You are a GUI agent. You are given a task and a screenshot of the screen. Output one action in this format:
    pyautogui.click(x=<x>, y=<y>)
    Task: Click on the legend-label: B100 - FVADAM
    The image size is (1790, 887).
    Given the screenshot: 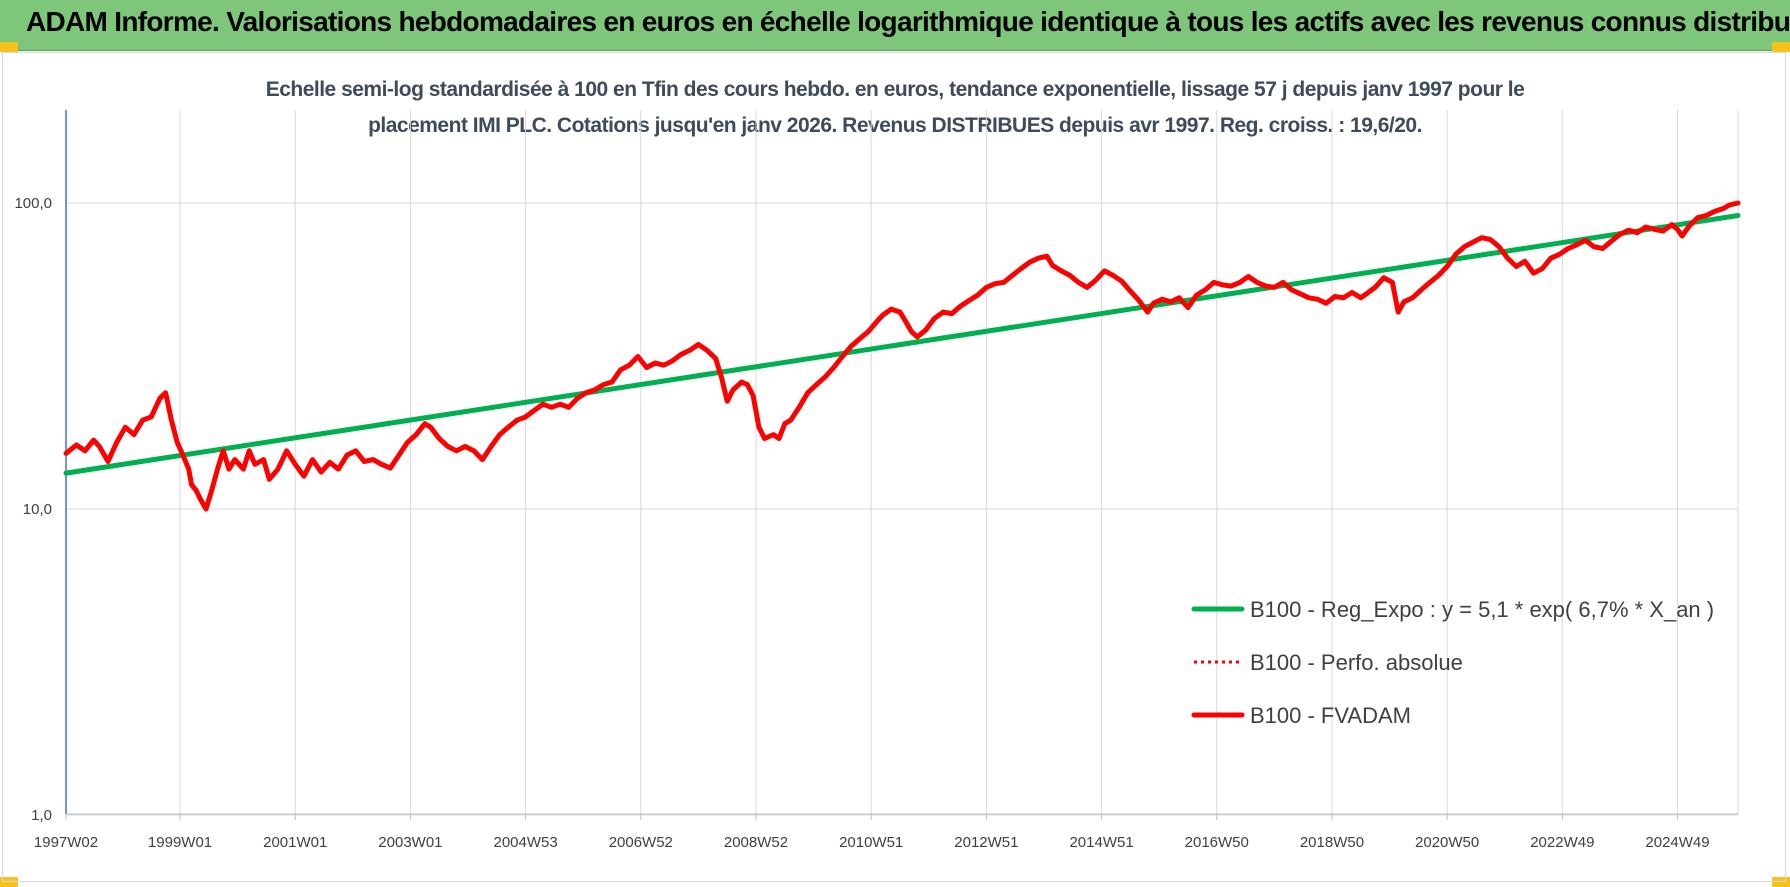 What is the action you would take?
    pyautogui.click(x=1330, y=715)
    